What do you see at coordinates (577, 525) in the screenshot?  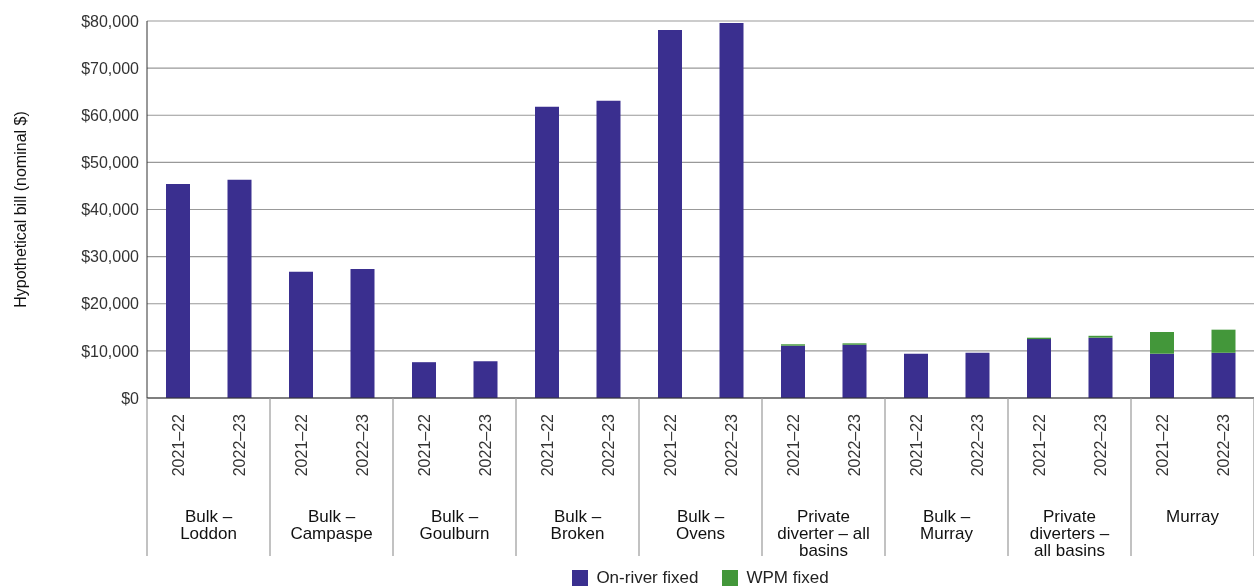 I see `text: Bulk – Broken` at bounding box center [577, 525].